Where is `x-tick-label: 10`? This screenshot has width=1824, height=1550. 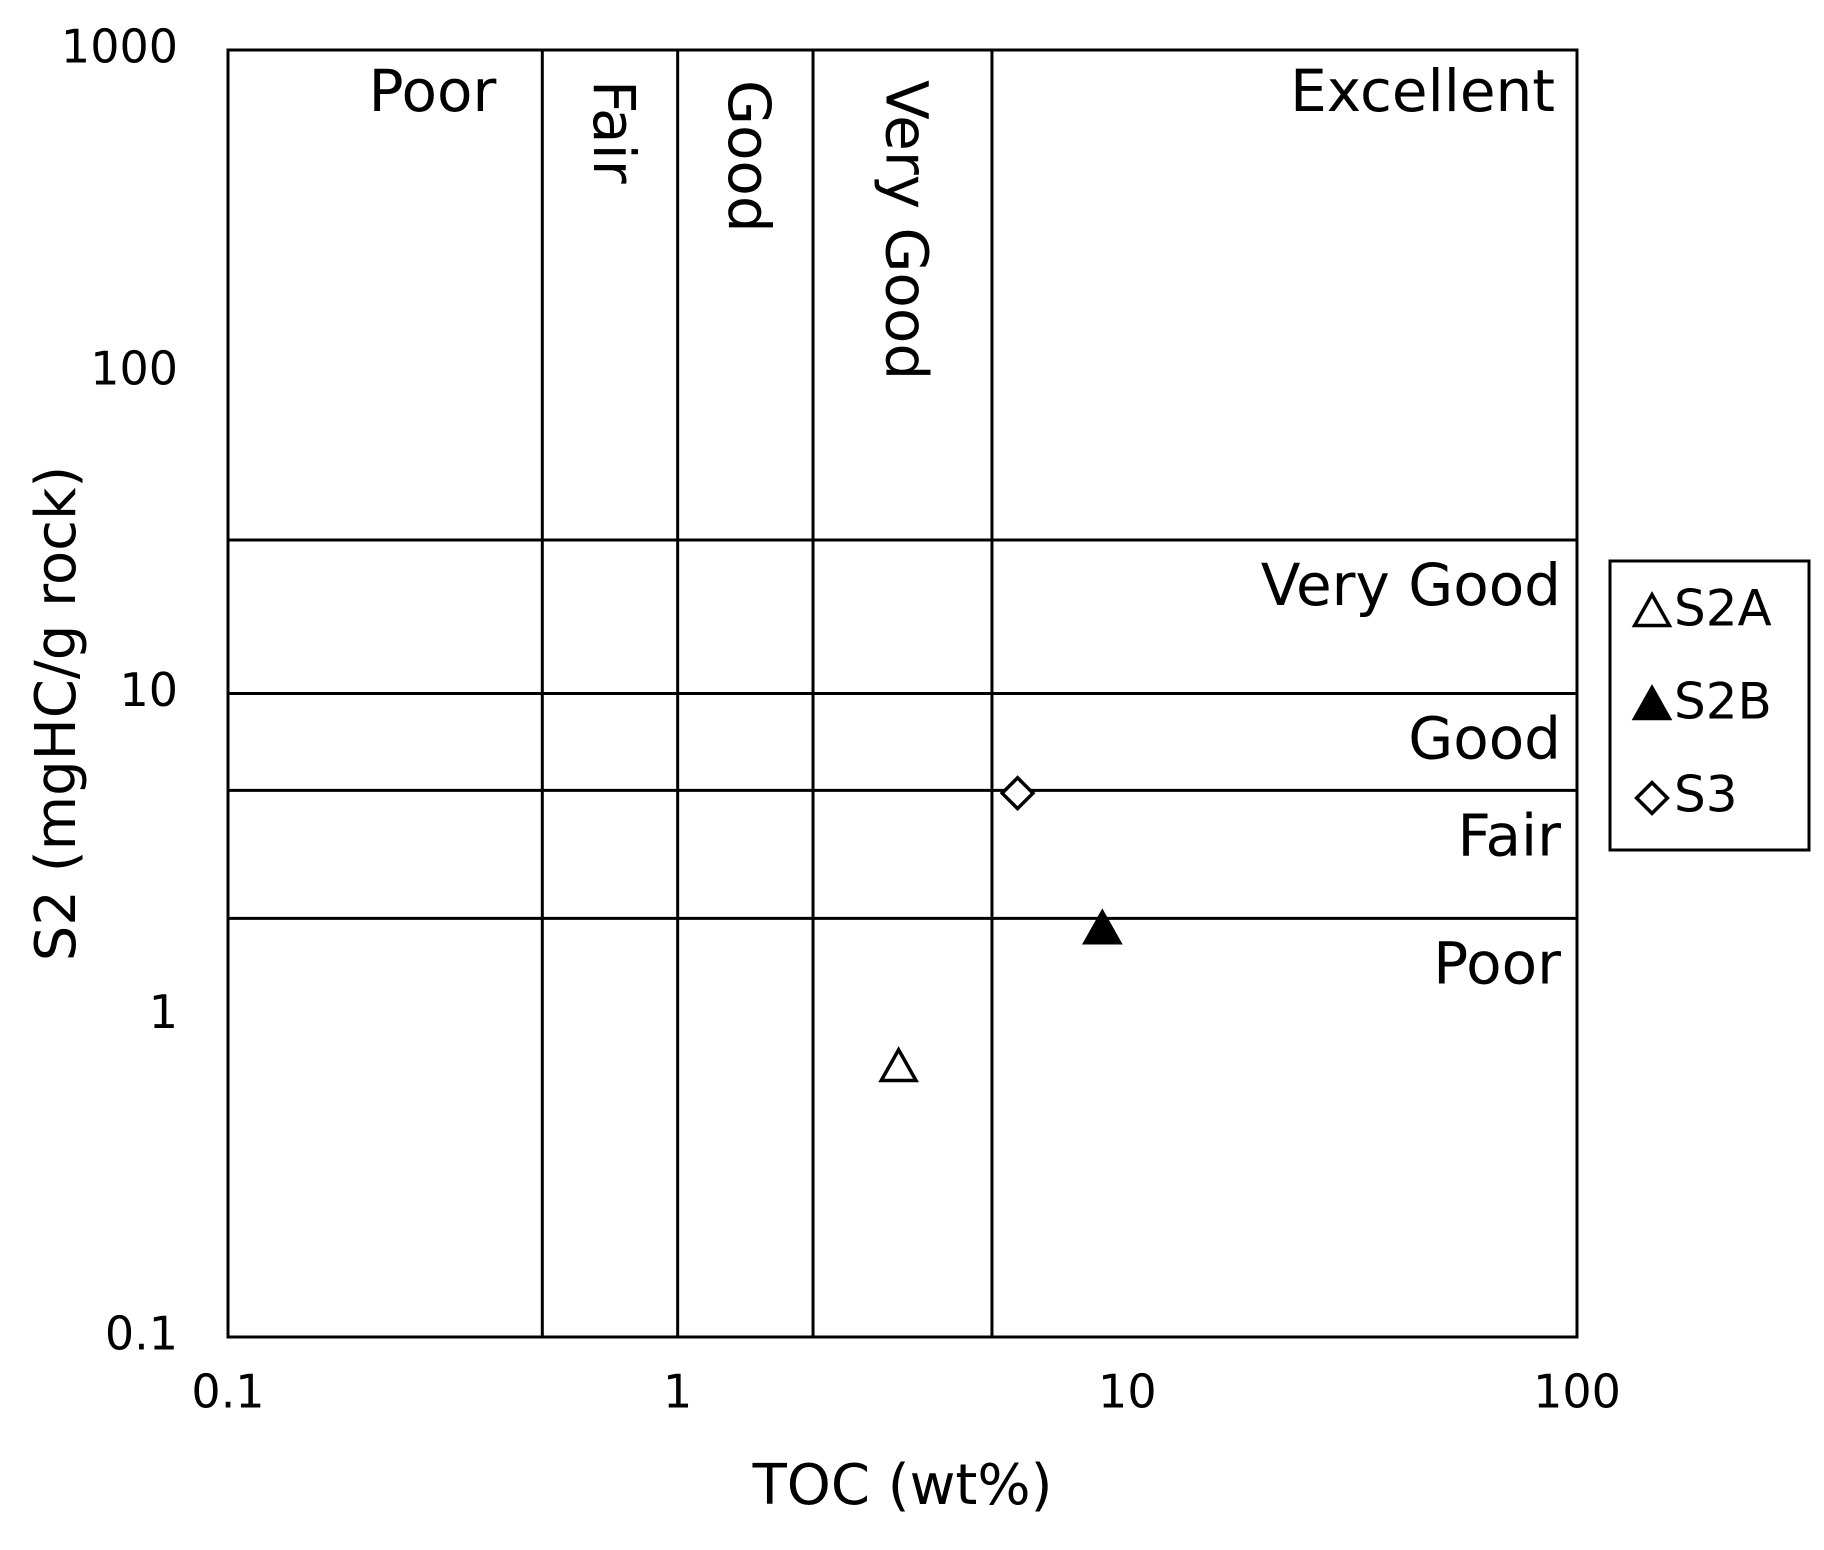 x-tick-label: 10 is located at coordinates (1127, 1392).